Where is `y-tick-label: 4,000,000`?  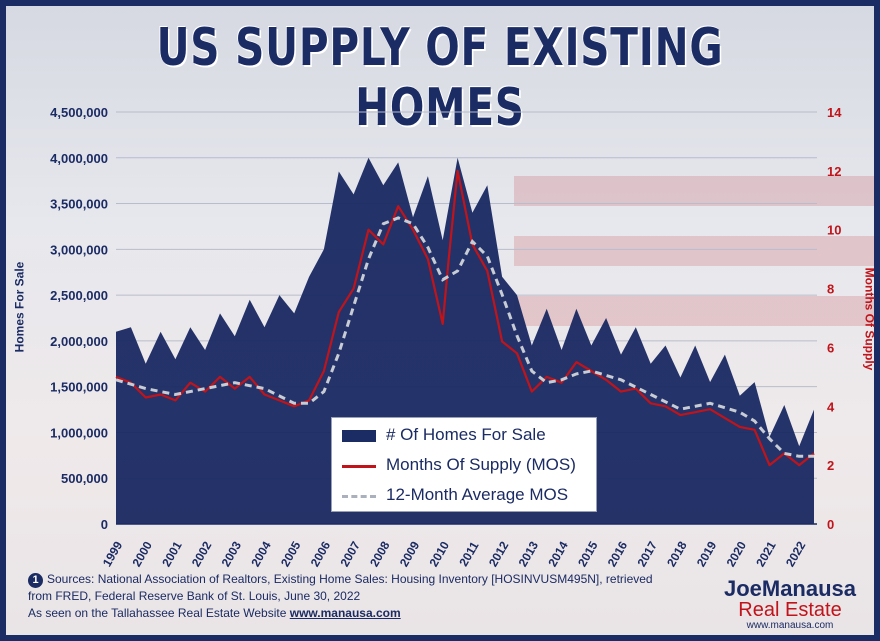 y-tick-label: 4,000,000 is located at coordinates (79, 158).